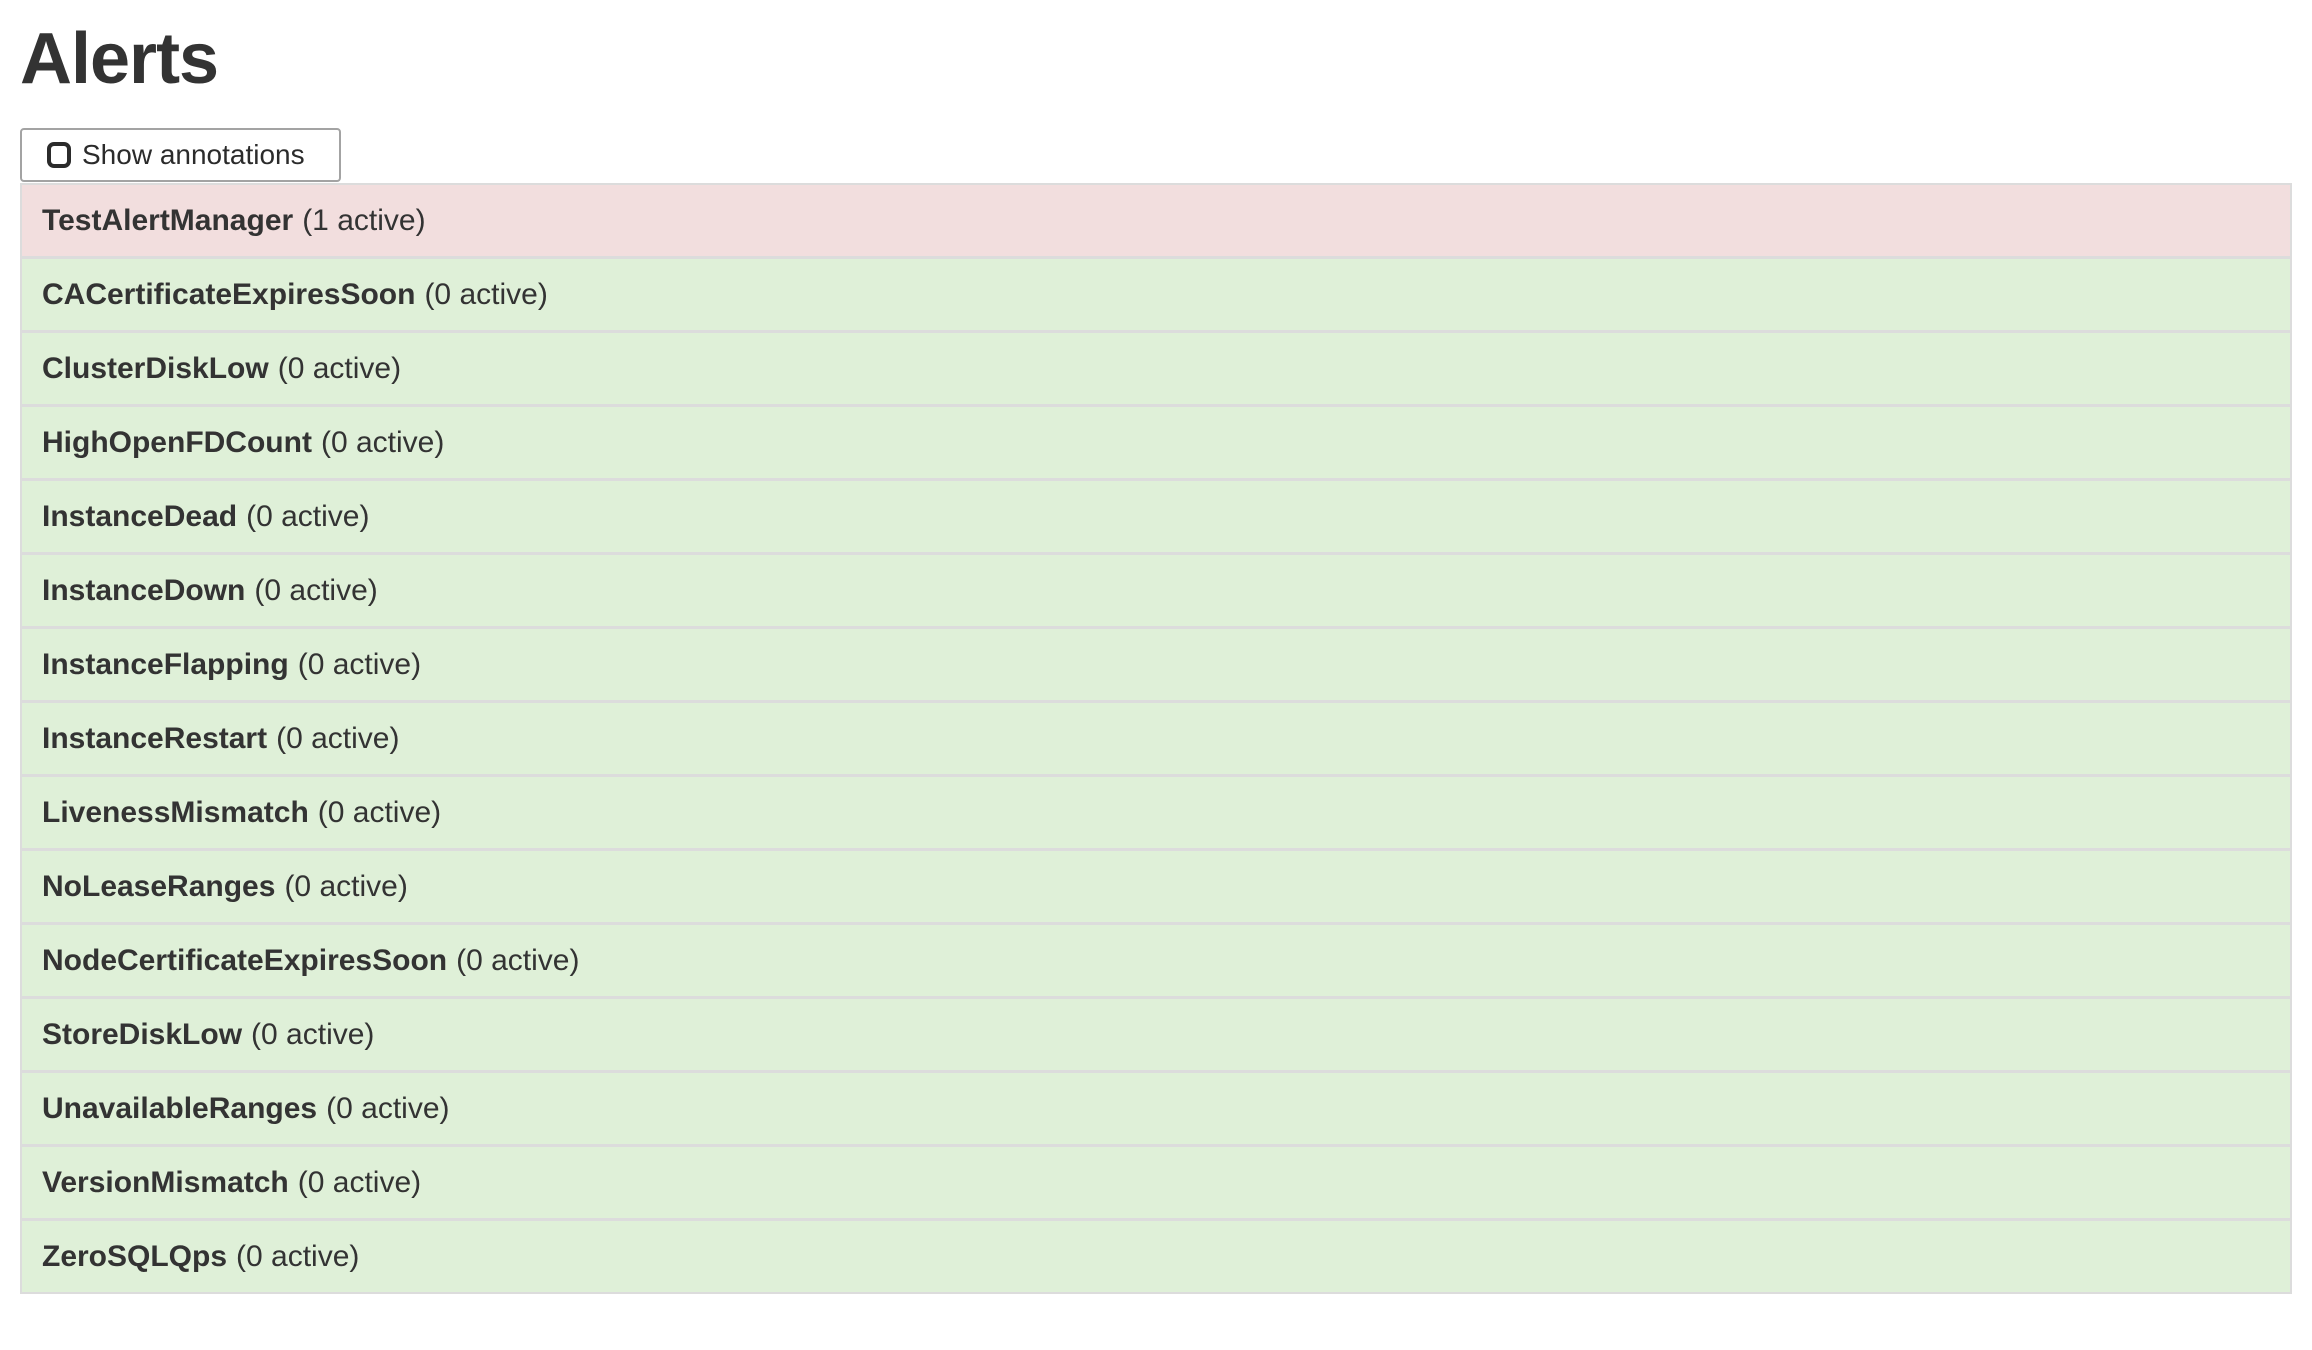  What do you see at coordinates (135, 1256) in the screenshot?
I see `alert-name: ZeroSQLQps` at bounding box center [135, 1256].